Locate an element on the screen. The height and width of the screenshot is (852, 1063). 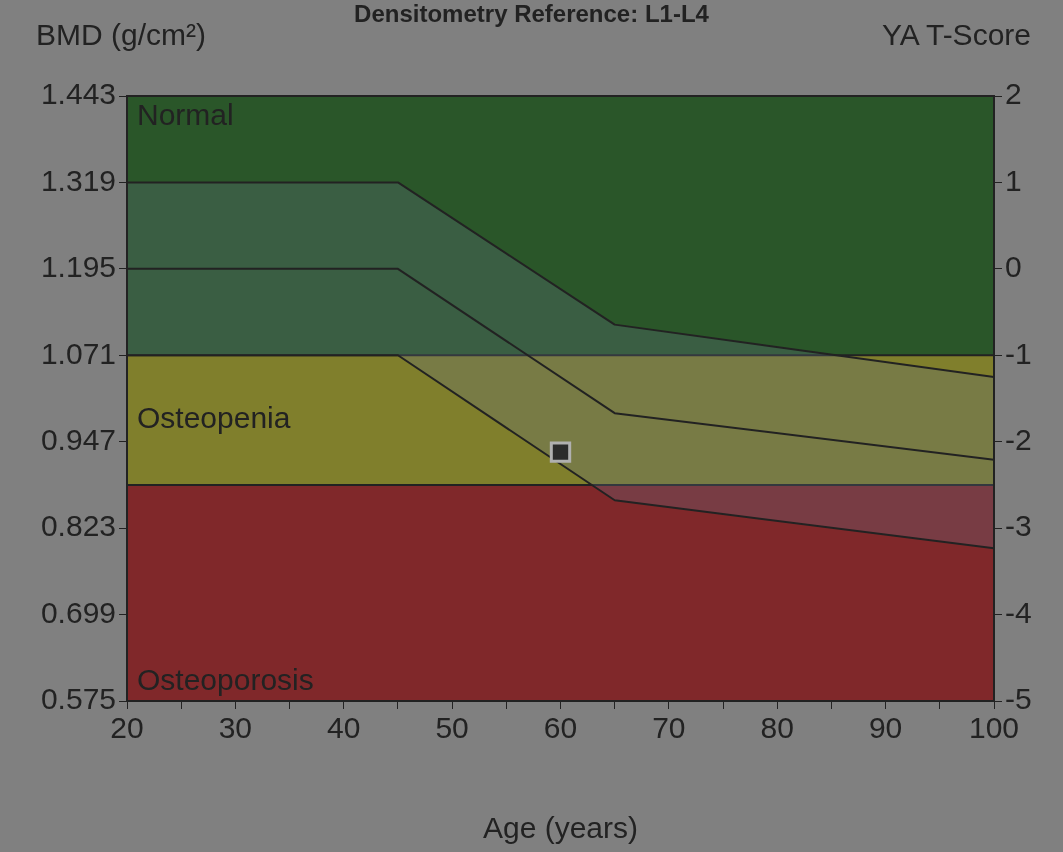
x-tick-label: 50 is located at coordinates (452, 728).